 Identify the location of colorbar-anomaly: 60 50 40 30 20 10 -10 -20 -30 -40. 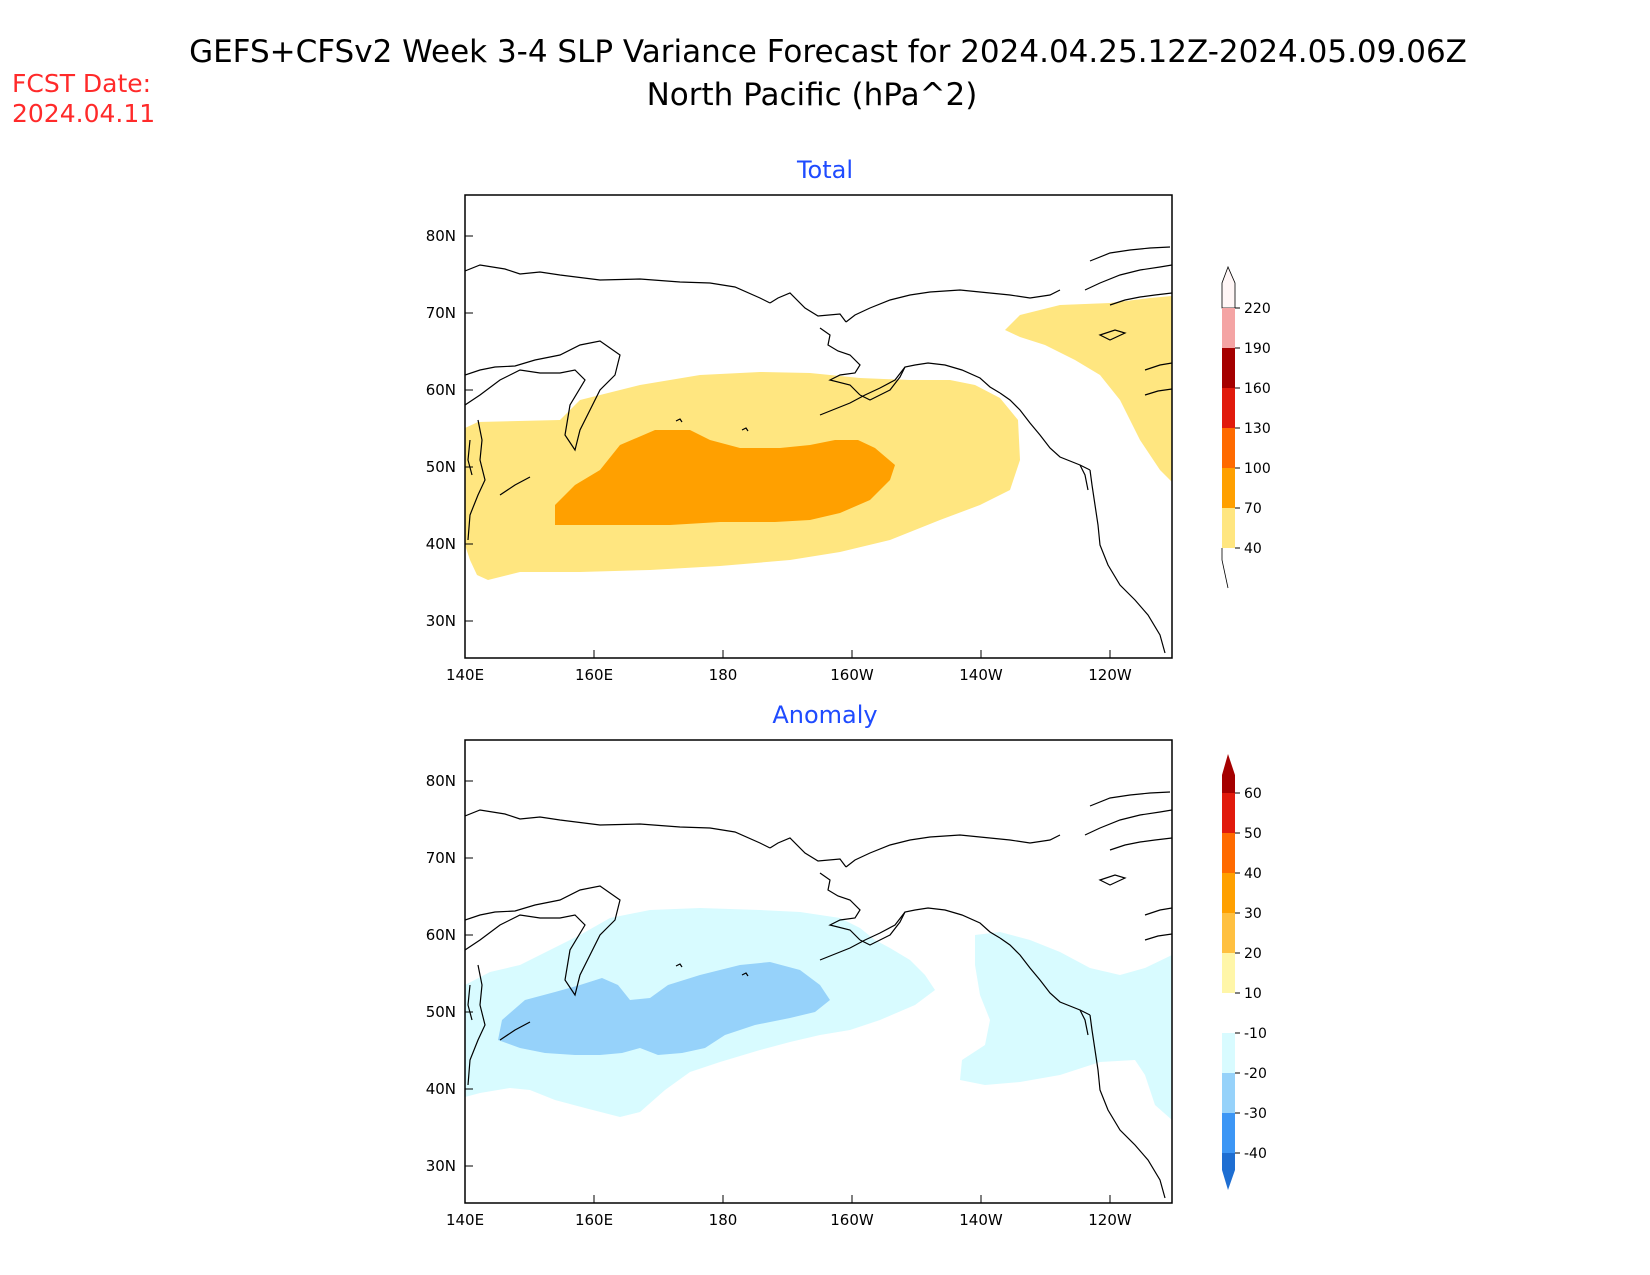
(1244, 972).